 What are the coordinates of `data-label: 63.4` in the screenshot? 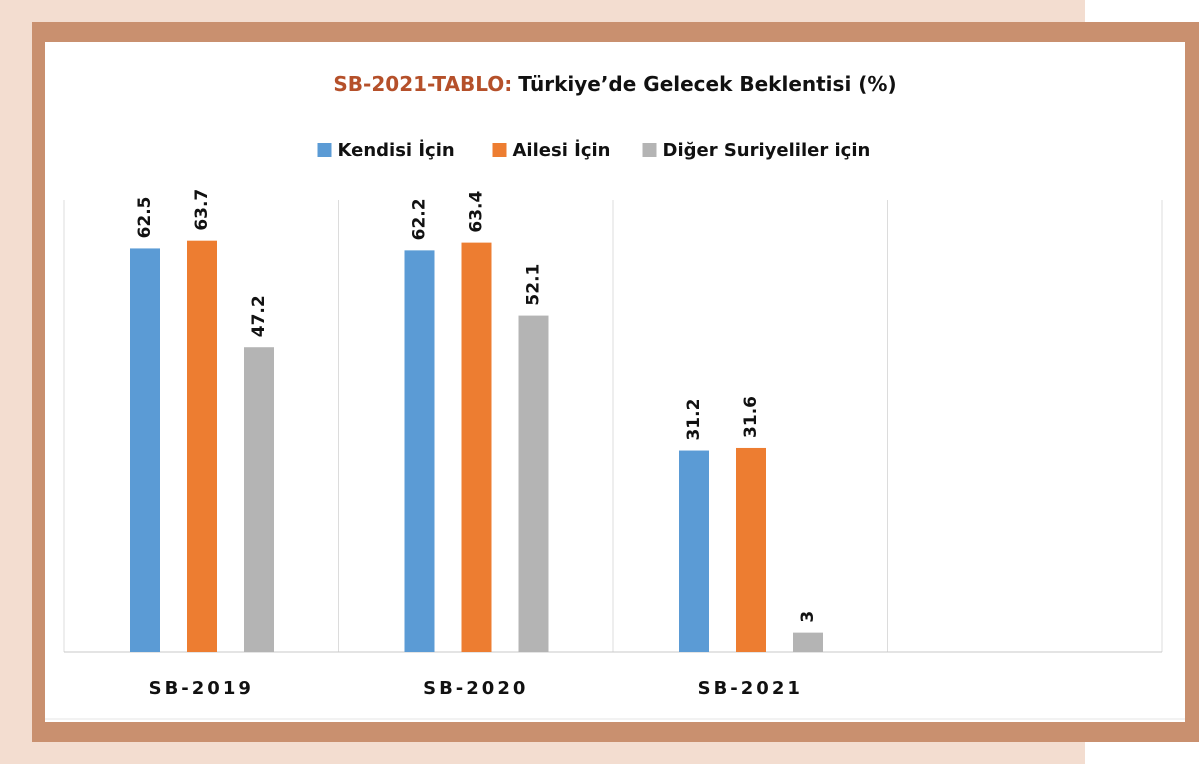 It's located at (477, 212).